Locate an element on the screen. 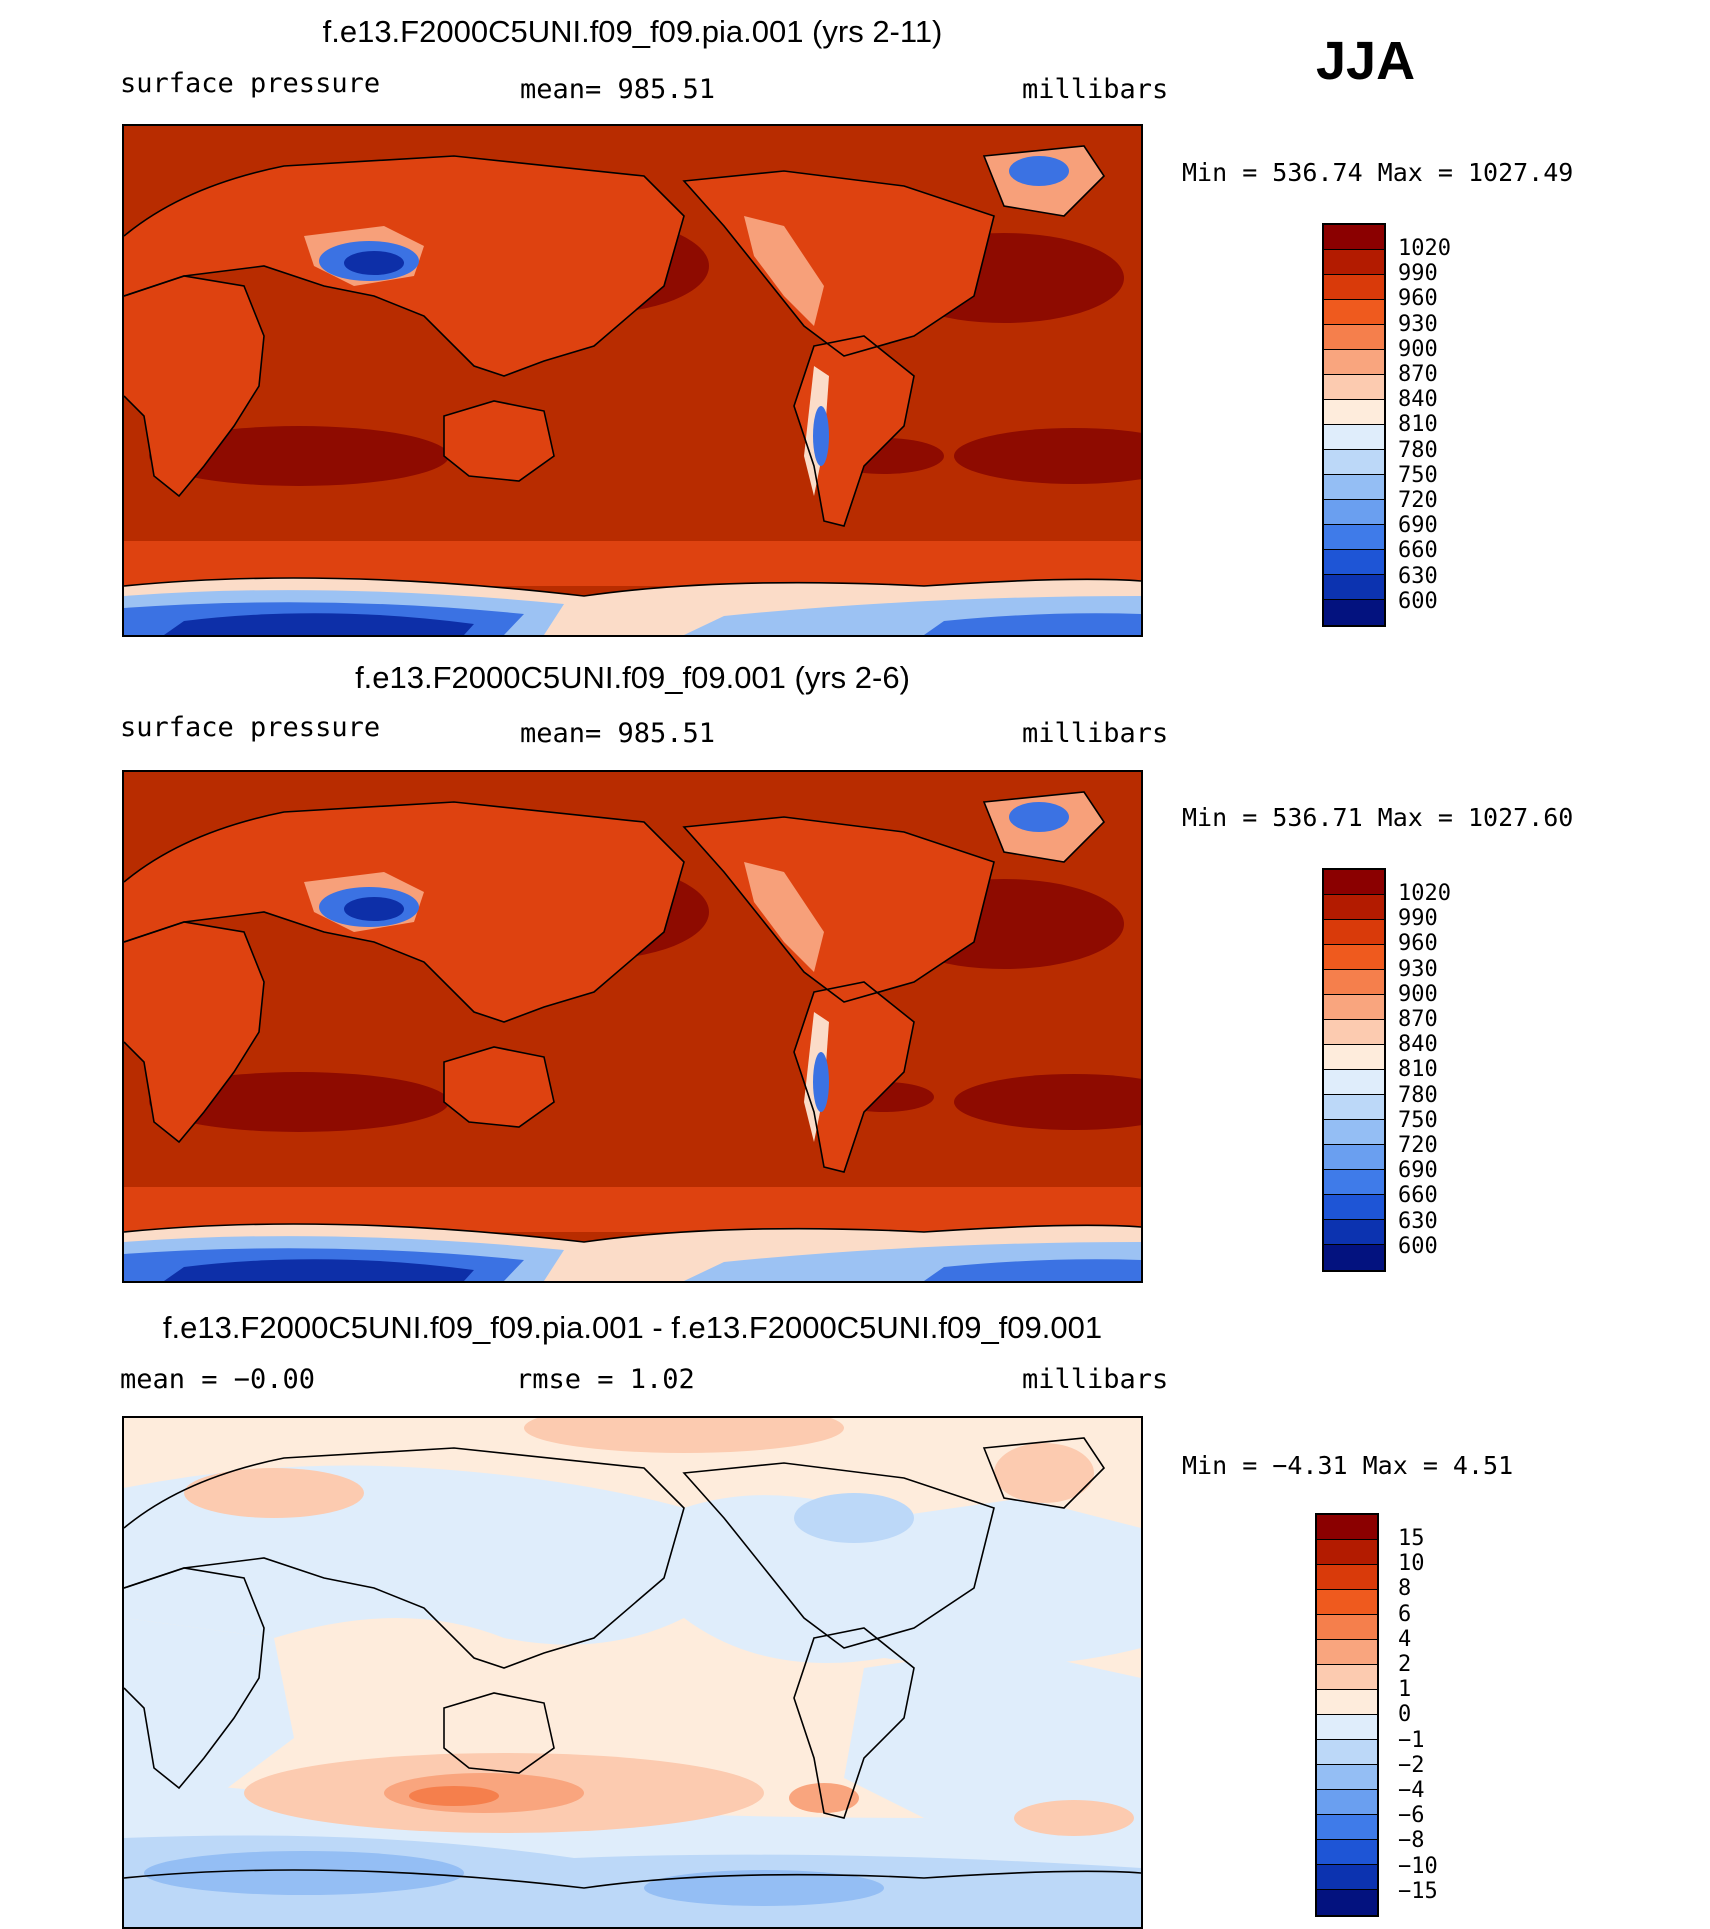 The image size is (1710, 1929). diff-canada-min is located at coordinates (854, 1518).